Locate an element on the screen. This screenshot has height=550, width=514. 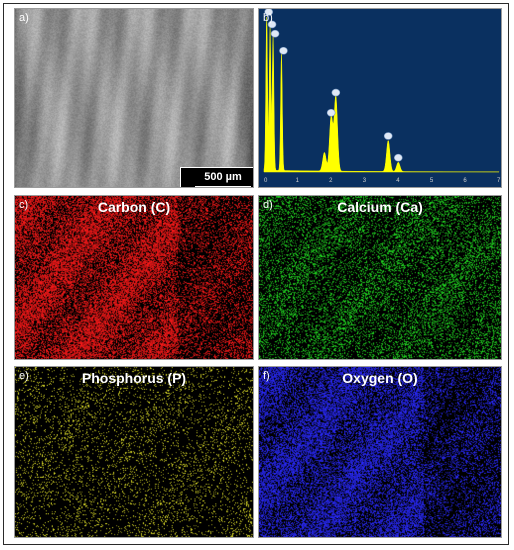
x-tick-label: 4 is located at coordinates (398, 181).